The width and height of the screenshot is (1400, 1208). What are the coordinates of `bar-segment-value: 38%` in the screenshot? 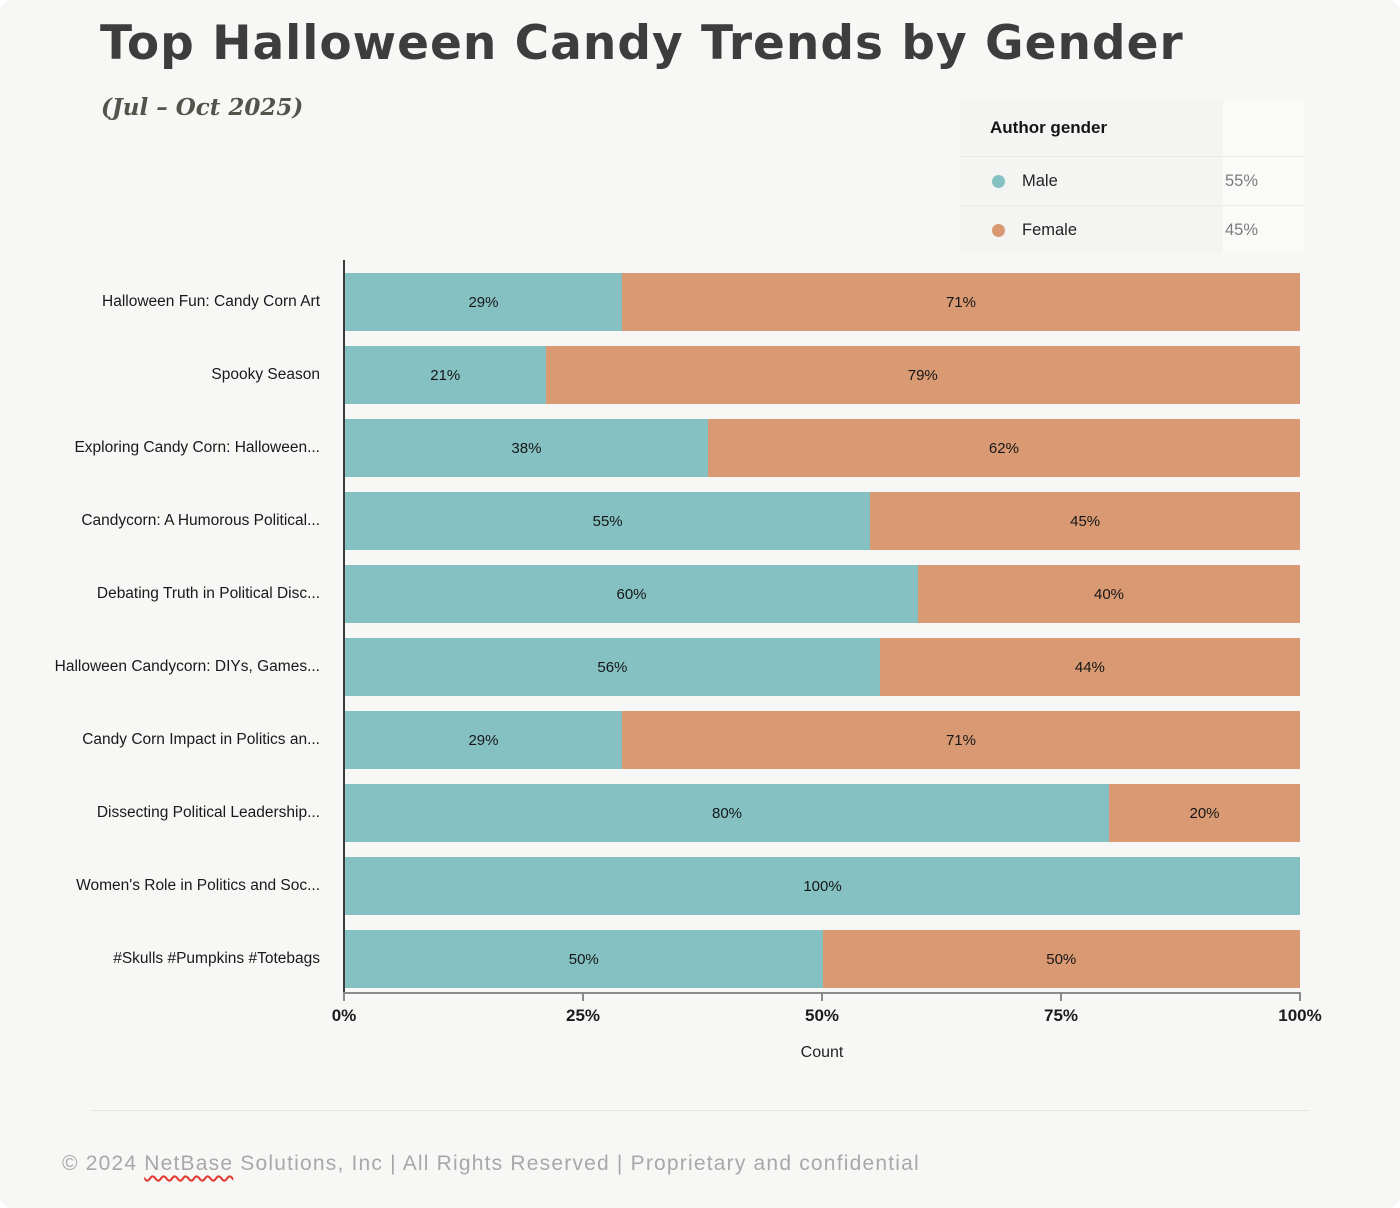 It's located at (526, 448).